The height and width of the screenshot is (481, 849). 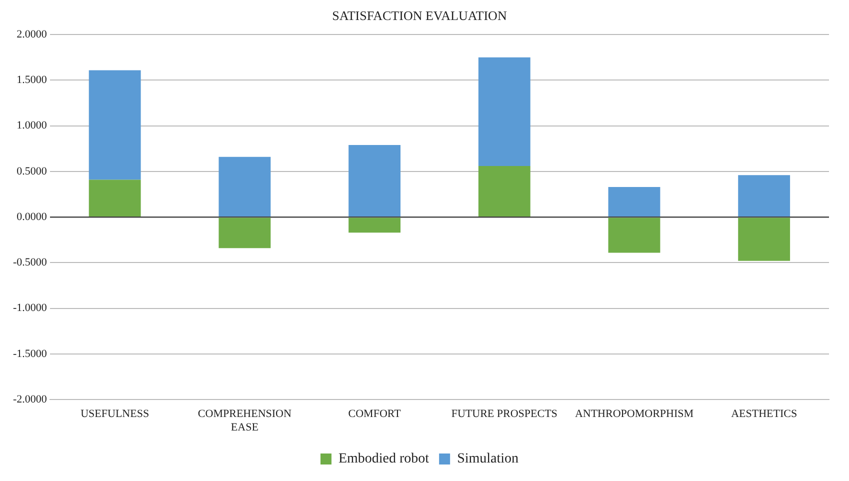 I want to click on y-tick-label: -2.0000, so click(x=30, y=399).